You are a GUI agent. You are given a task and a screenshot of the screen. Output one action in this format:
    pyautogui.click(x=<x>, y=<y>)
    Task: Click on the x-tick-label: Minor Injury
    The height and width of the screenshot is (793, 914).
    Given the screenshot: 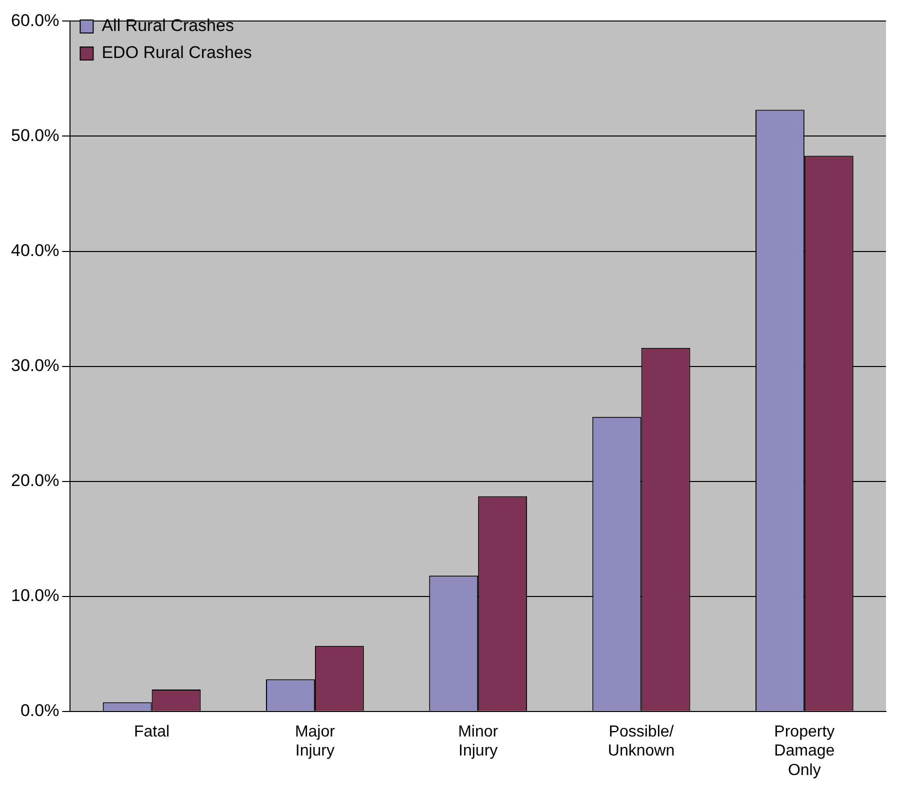 What is the action you would take?
    pyautogui.click(x=478, y=741)
    